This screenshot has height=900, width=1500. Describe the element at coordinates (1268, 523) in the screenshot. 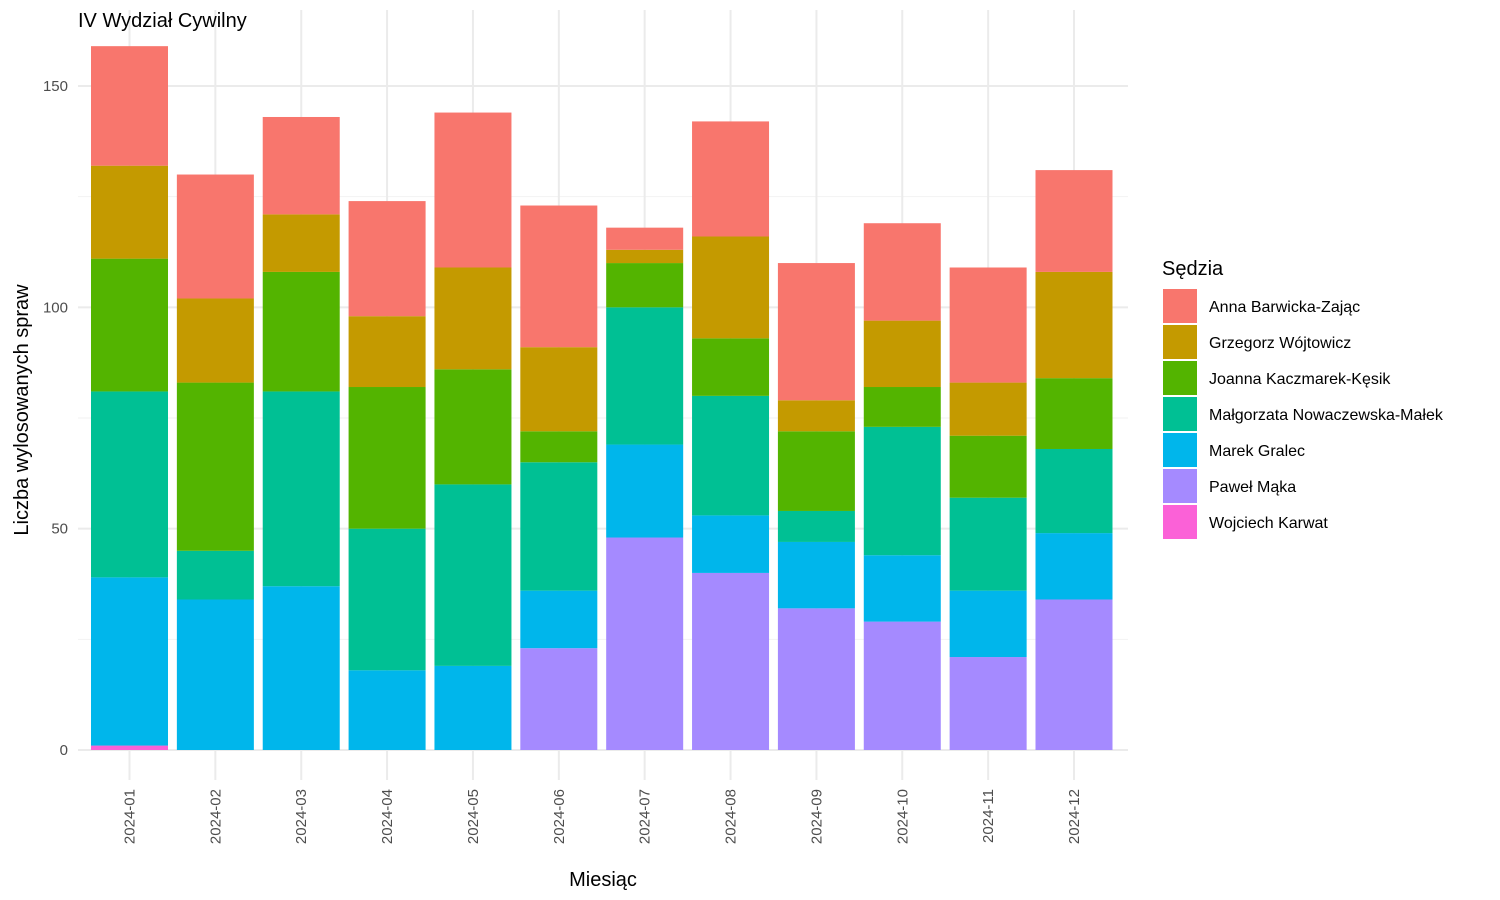

I see `legend-label: Wojciech Karwat` at that location.